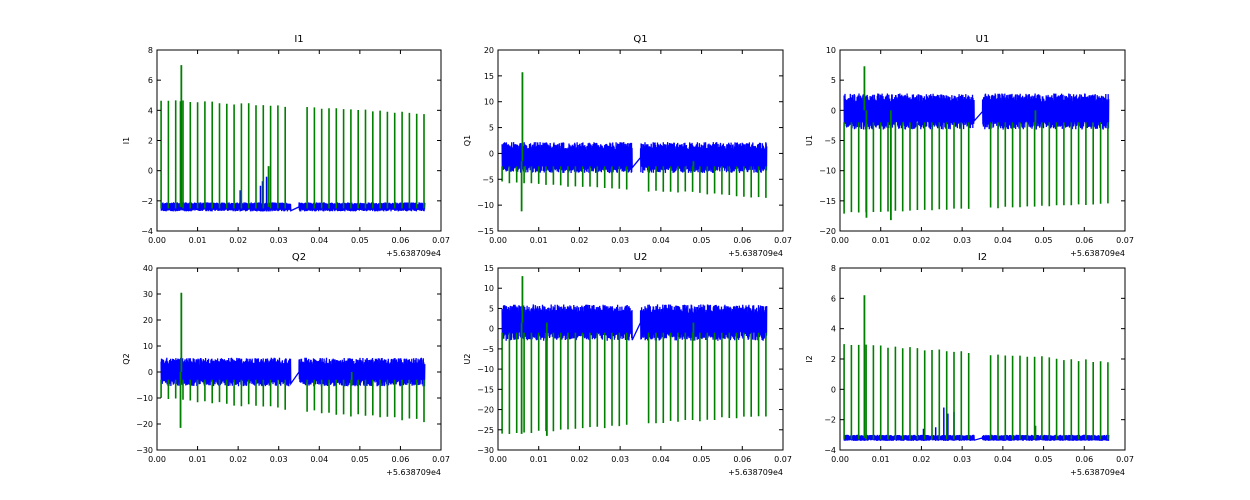  What do you see at coordinates (641, 257) in the screenshot?
I see `subplot-title: U2` at bounding box center [641, 257].